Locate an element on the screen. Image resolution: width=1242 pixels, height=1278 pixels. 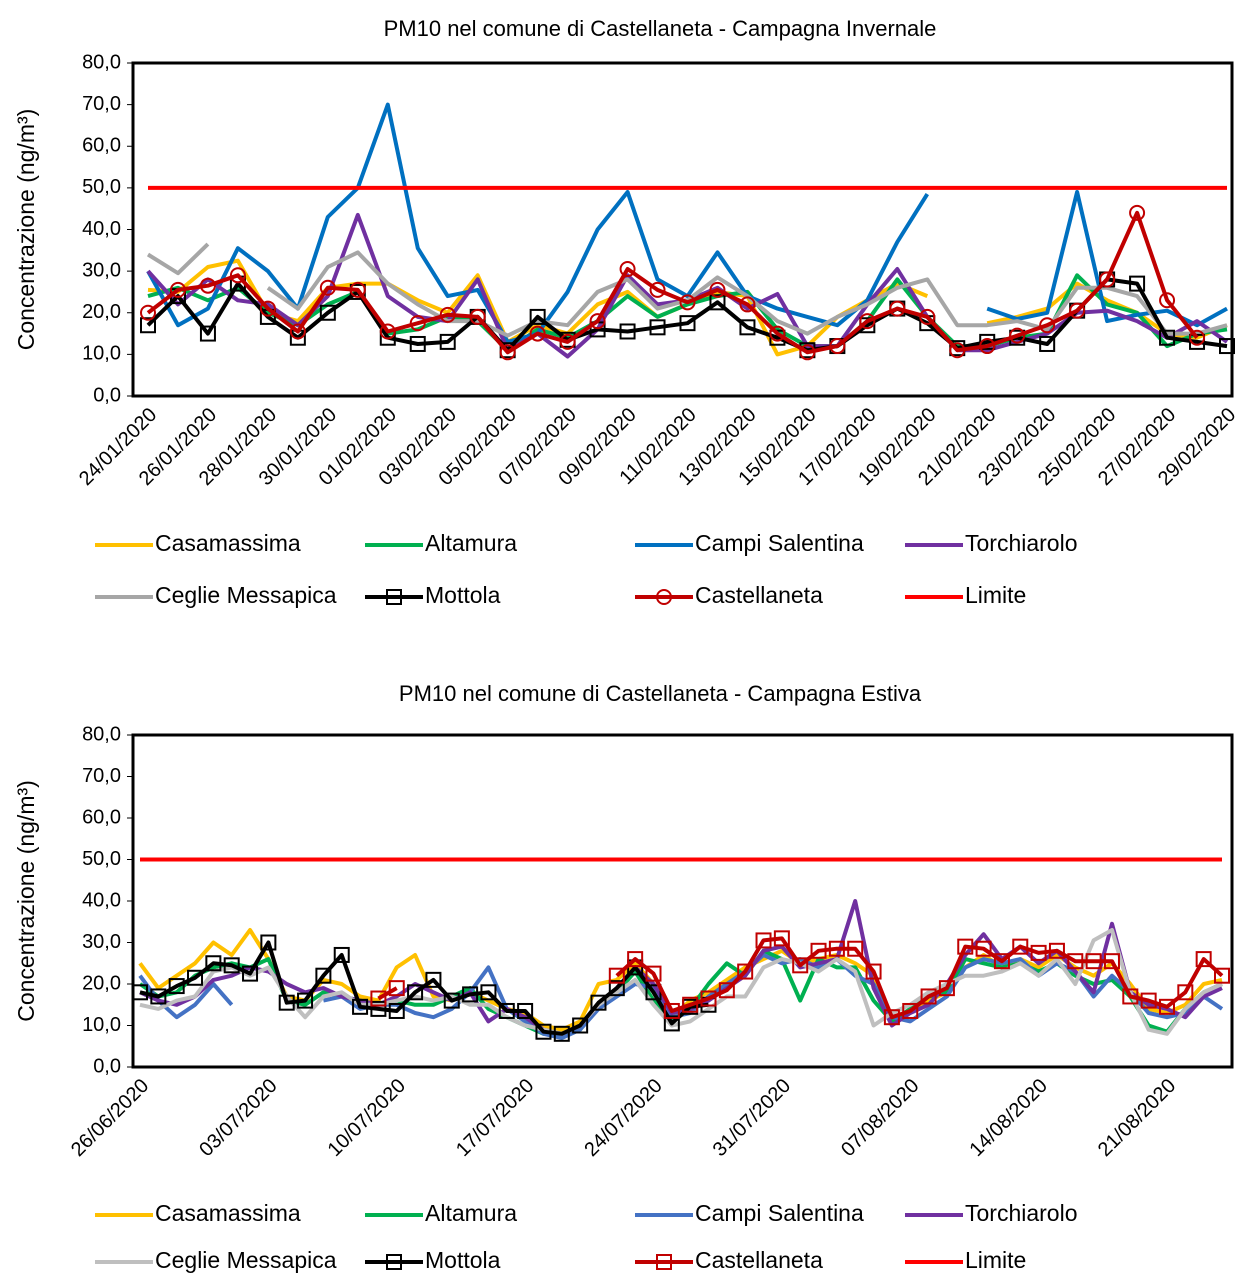
x-tick-label: 10/07/2020 is located at coordinates (367, 1118).